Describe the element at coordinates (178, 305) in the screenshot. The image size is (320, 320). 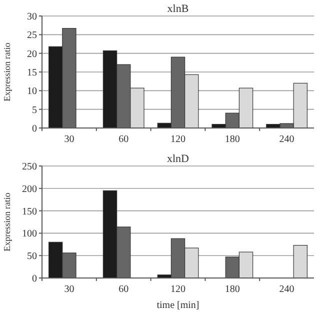
I see `x-axis-title: time [min]` at that location.